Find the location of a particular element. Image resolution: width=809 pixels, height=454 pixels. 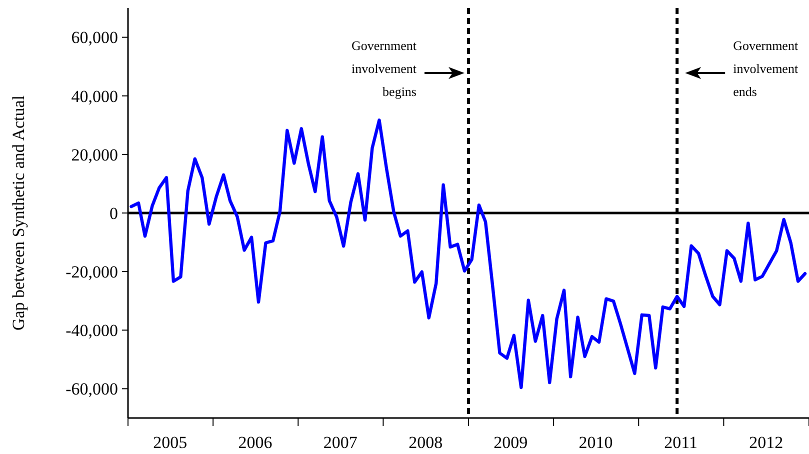

x-tick-label: 2008 is located at coordinates (425, 442).